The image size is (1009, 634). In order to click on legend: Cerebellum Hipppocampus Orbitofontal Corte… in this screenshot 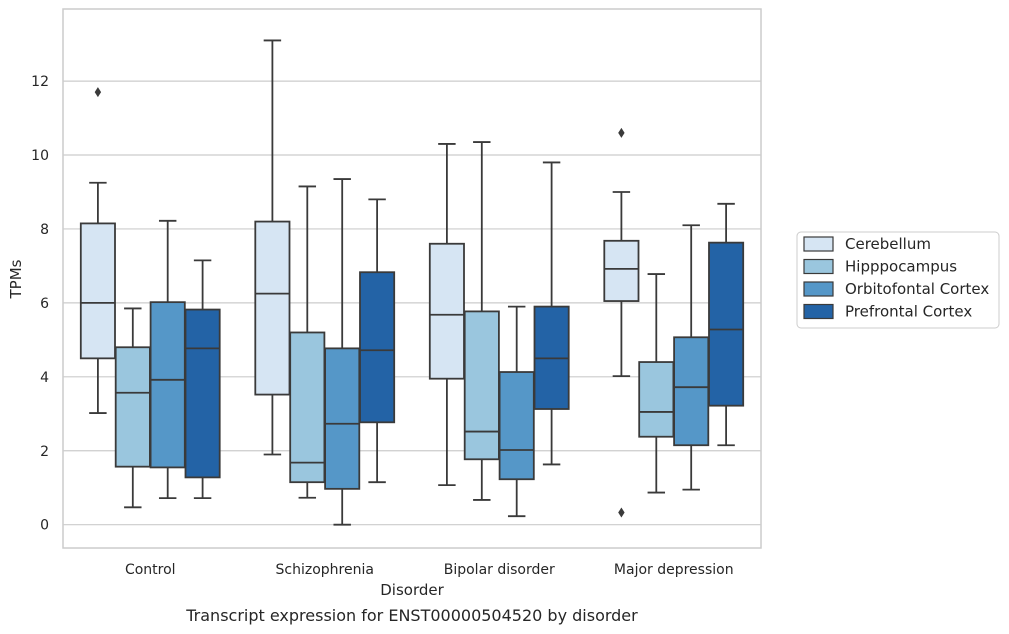, I will do `click(898, 280)`.